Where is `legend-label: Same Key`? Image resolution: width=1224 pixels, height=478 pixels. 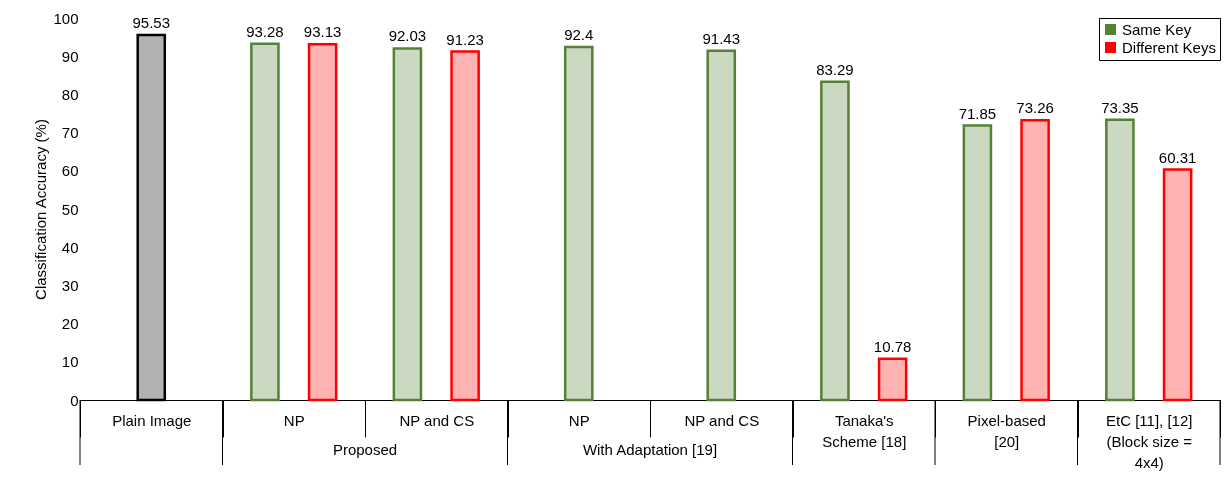 legend-label: Same Key is located at coordinates (1157, 29).